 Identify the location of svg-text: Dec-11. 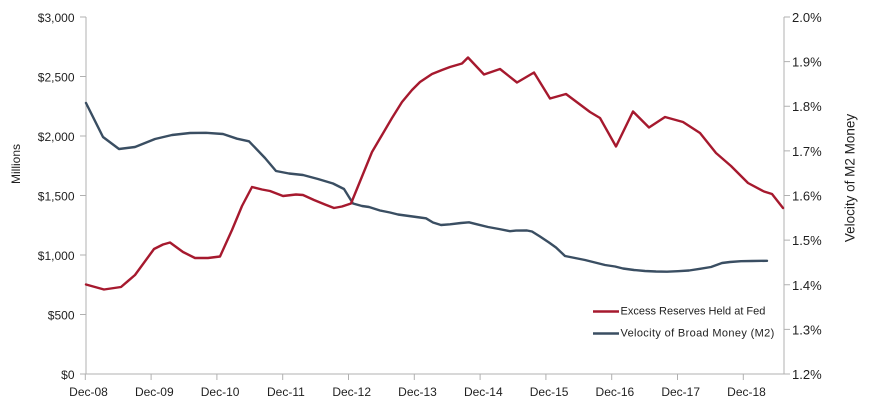
(286, 392).